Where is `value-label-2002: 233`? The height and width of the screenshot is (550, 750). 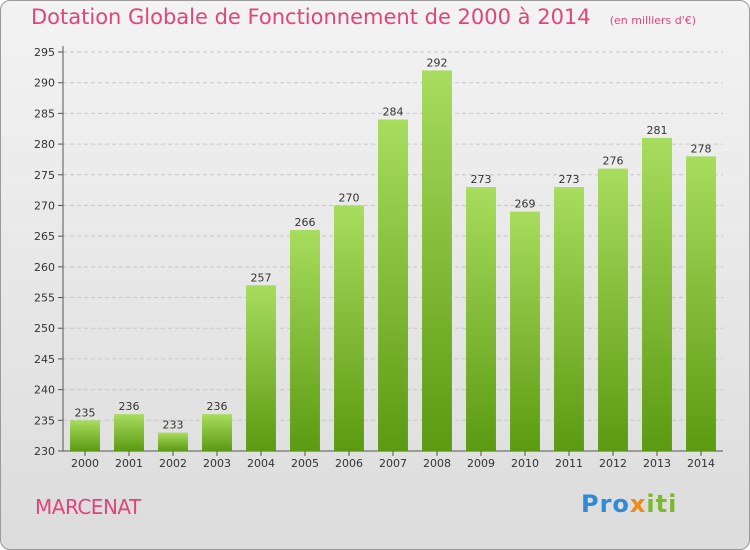
value-label-2002: 233 is located at coordinates (173, 425).